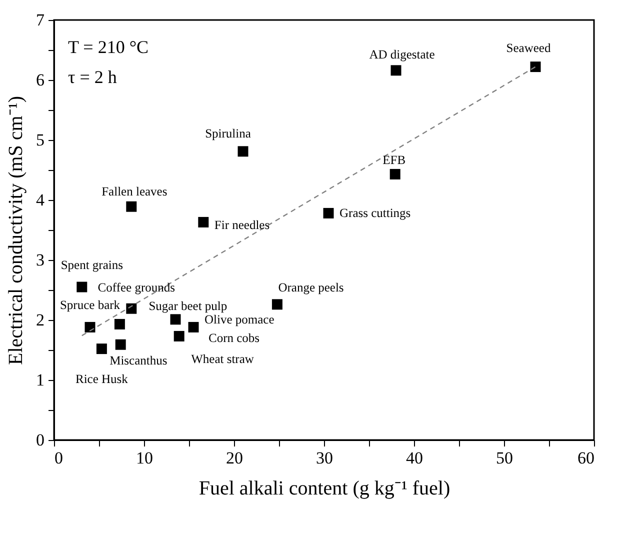  Describe the element at coordinates (90, 305) in the screenshot. I see `annotation: Spruce bark` at that location.